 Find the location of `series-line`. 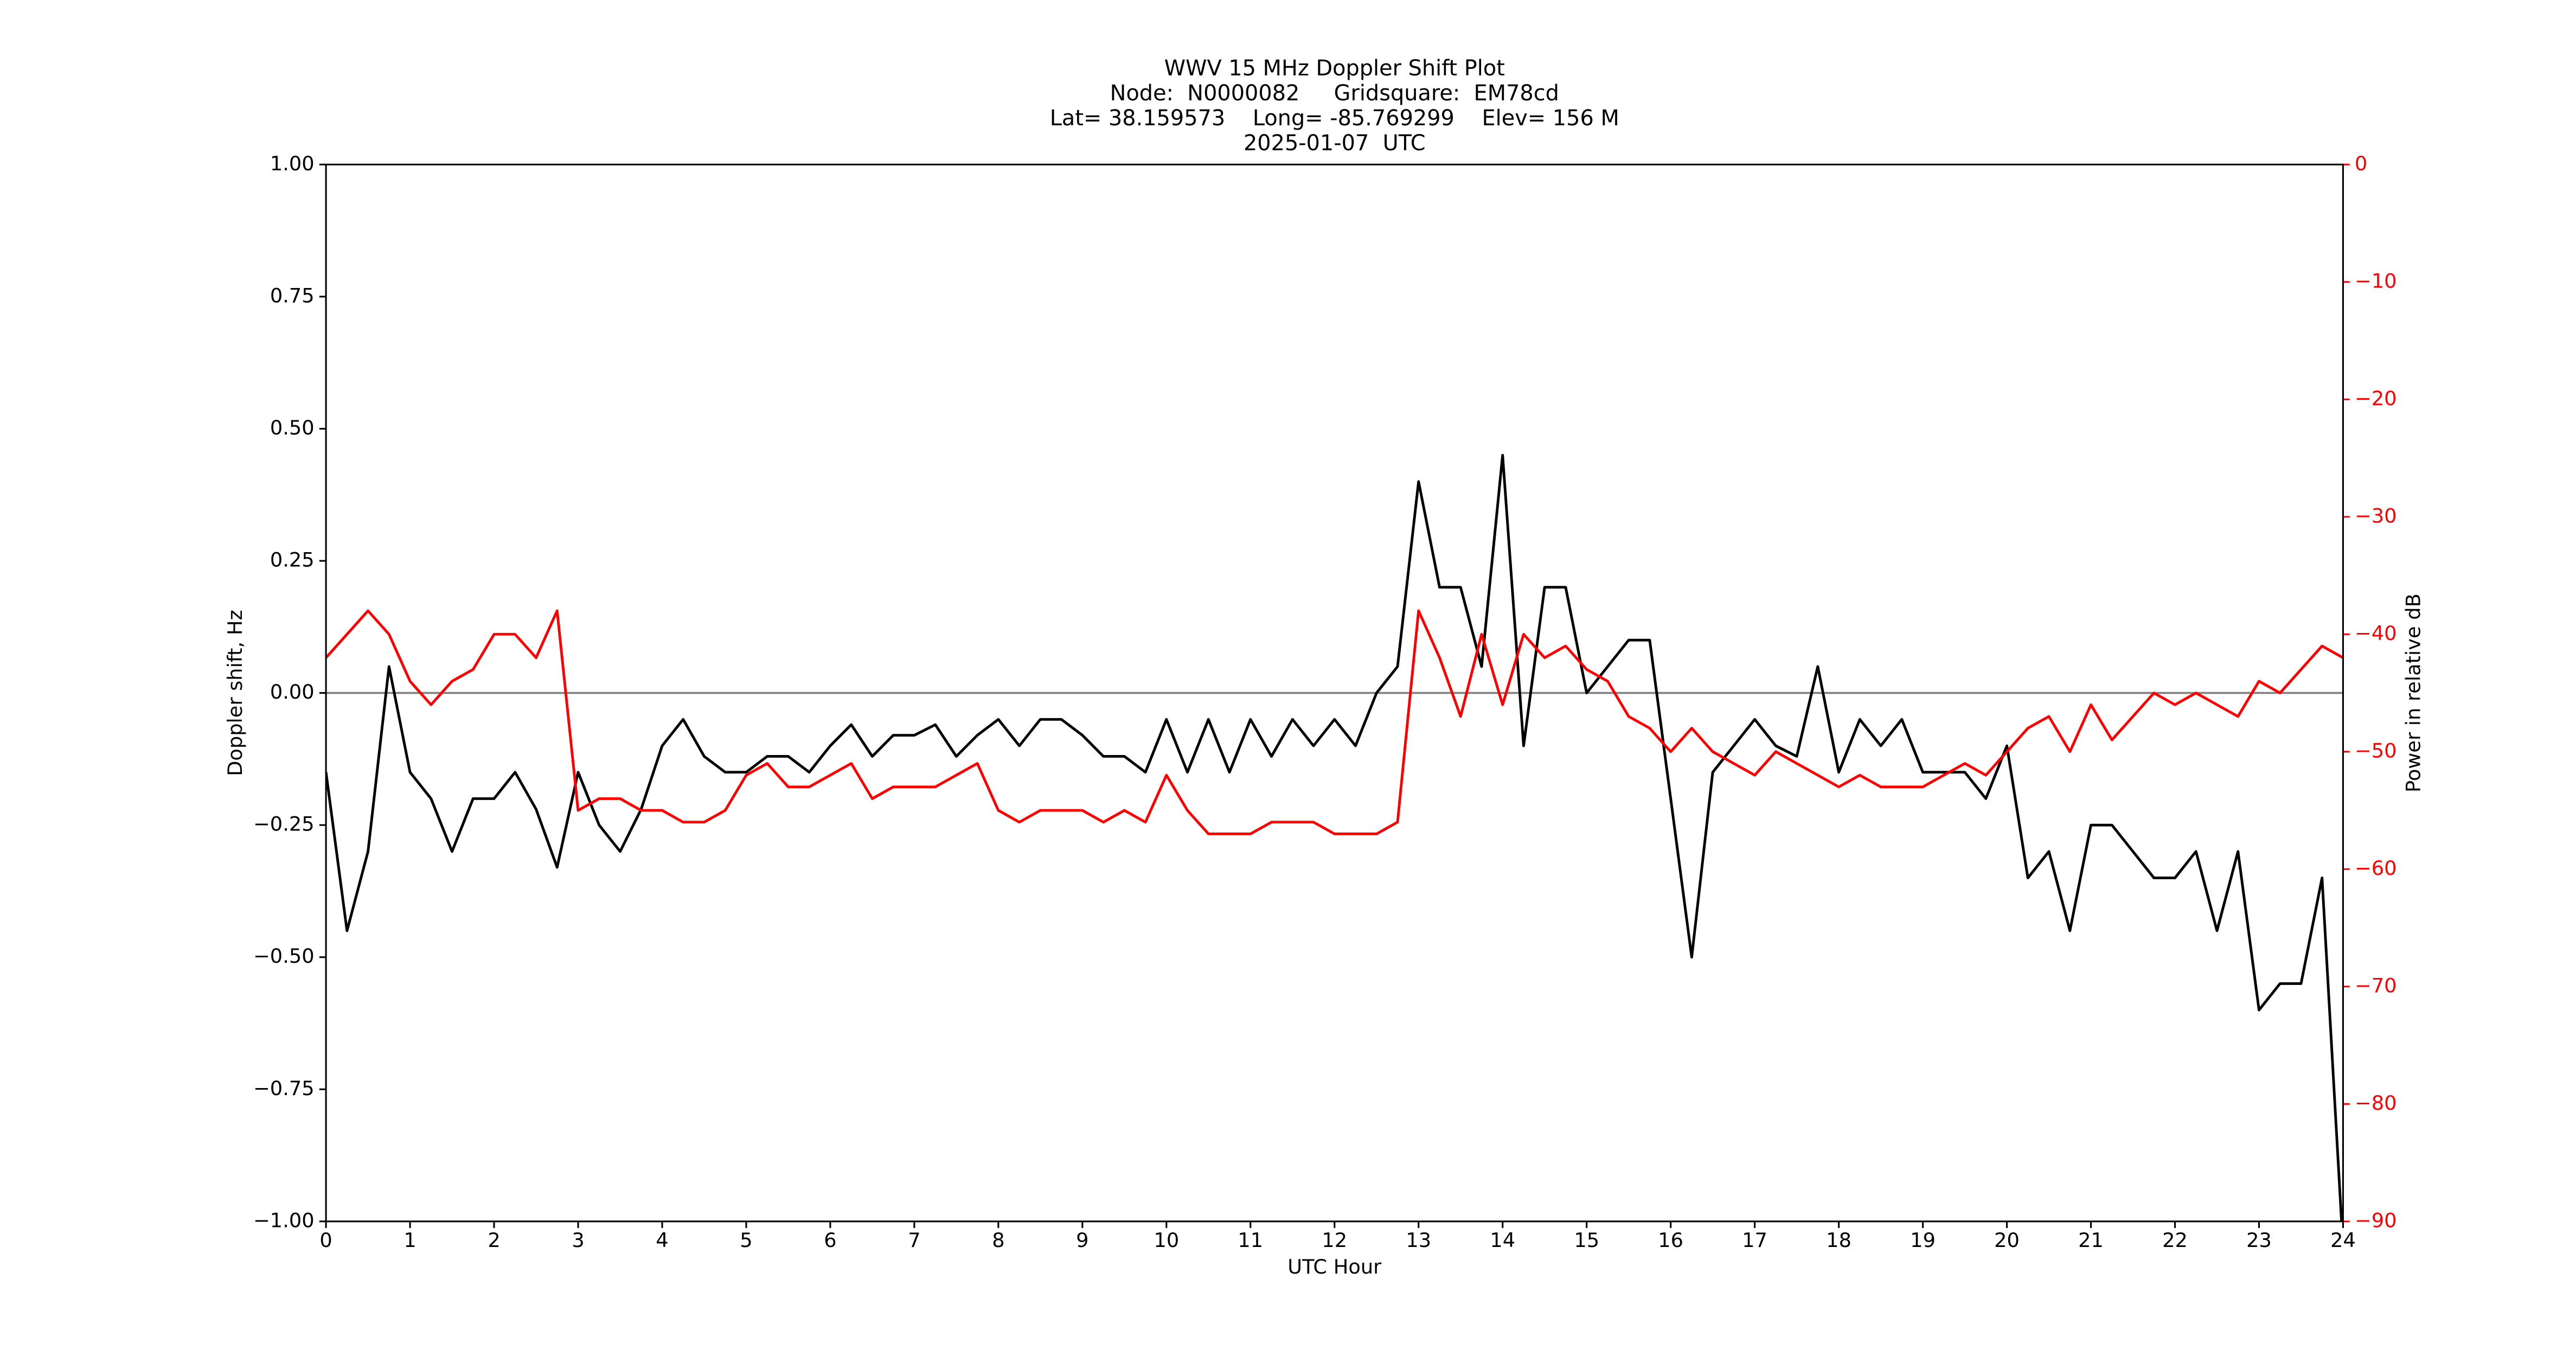

series-line is located at coordinates (1334, 722).